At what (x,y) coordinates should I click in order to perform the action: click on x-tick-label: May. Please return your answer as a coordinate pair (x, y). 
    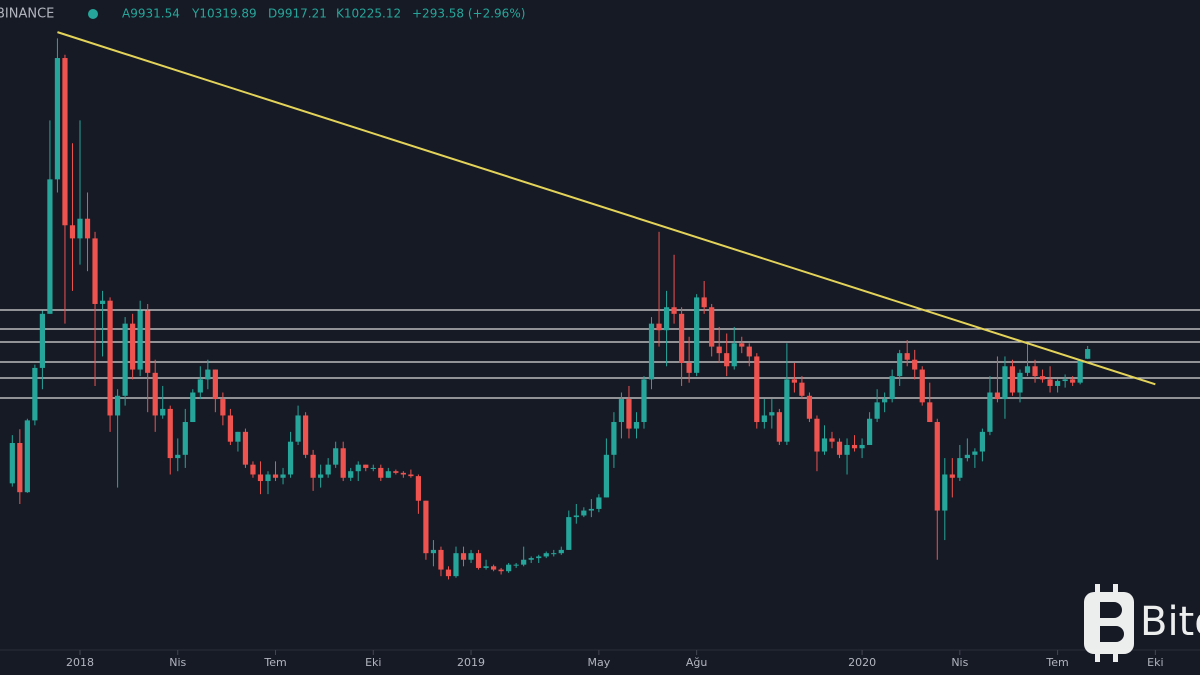
    Looking at the image, I should click on (599, 662).